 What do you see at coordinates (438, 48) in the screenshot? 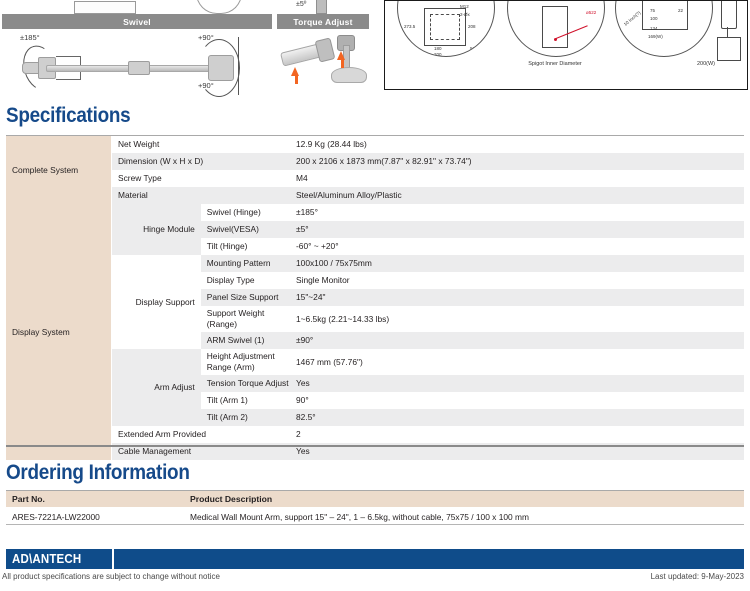
I see `tech-dim-180: 180` at bounding box center [438, 48].